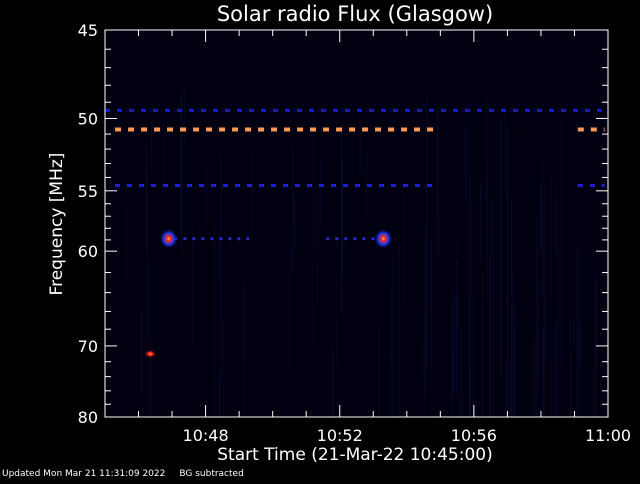 The width and height of the screenshot is (640, 484). What do you see at coordinates (88, 30) in the screenshot?
I see `y-tick-label: 45` at bounding box center [88, 30].